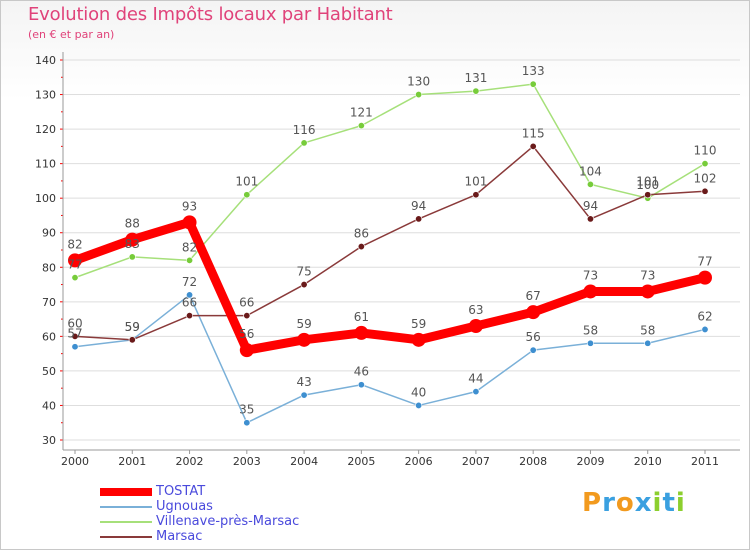 This screenshot has width=750, height=550. What do you see at coordinates (590, 275) in the screenshot?
I see `data-label: 73` at bounding box center [590, 275].